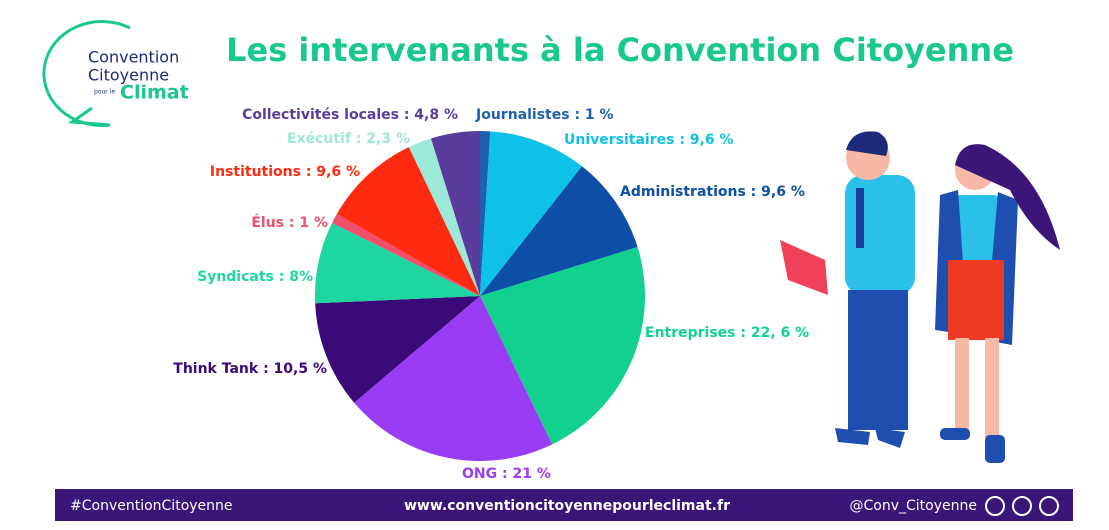  Describe the element at coordinates (913, 506) in the screenshot. I see `footer-handle: @Conv_Citoyenne` at that location.